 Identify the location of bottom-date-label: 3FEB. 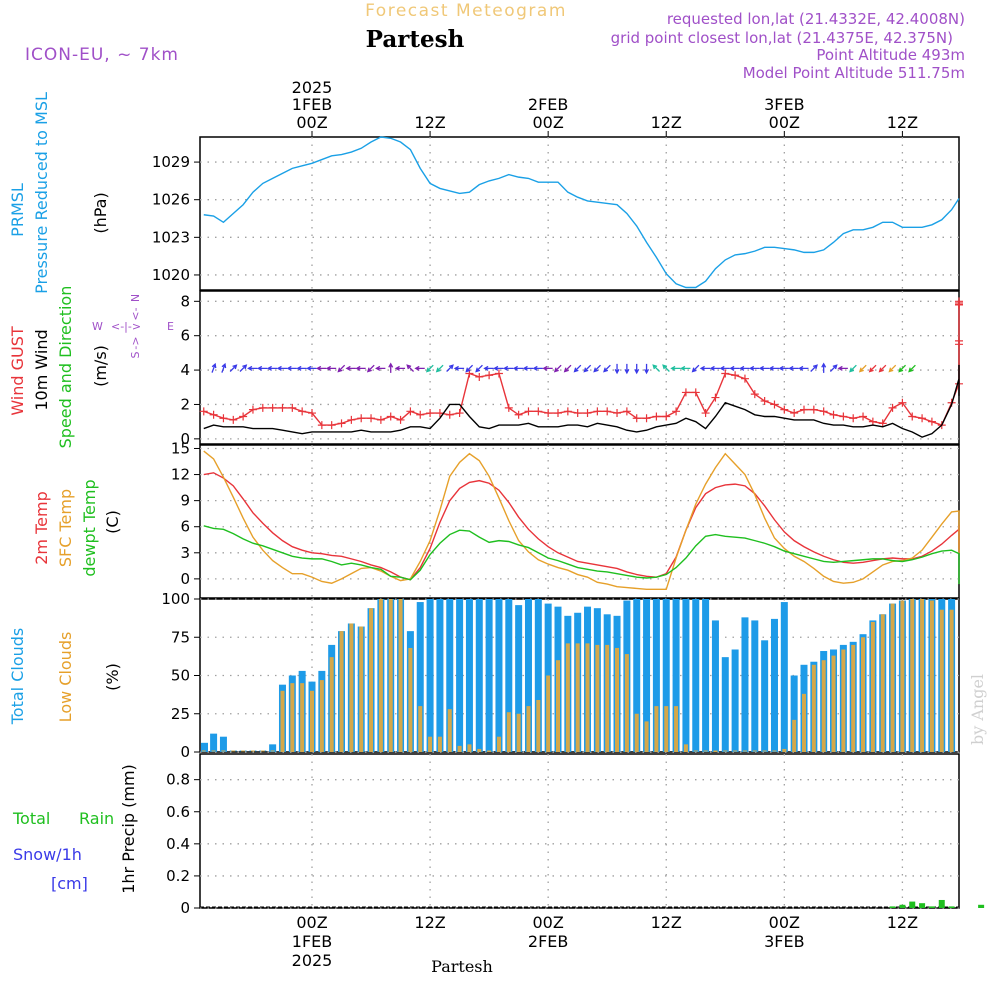
(784, 941).